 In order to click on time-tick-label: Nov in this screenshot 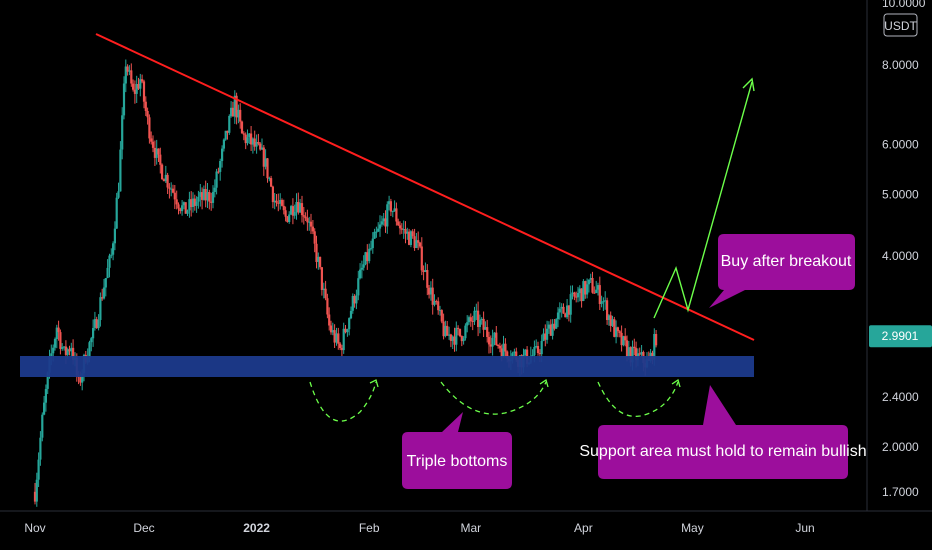, I will do `click(34, 528)`.